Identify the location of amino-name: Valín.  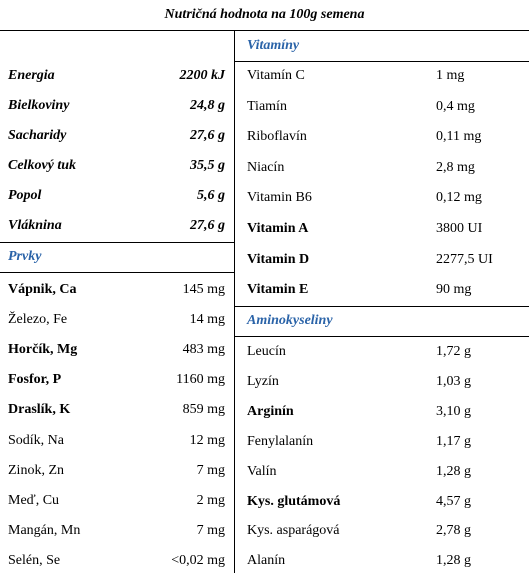
(262, 471).